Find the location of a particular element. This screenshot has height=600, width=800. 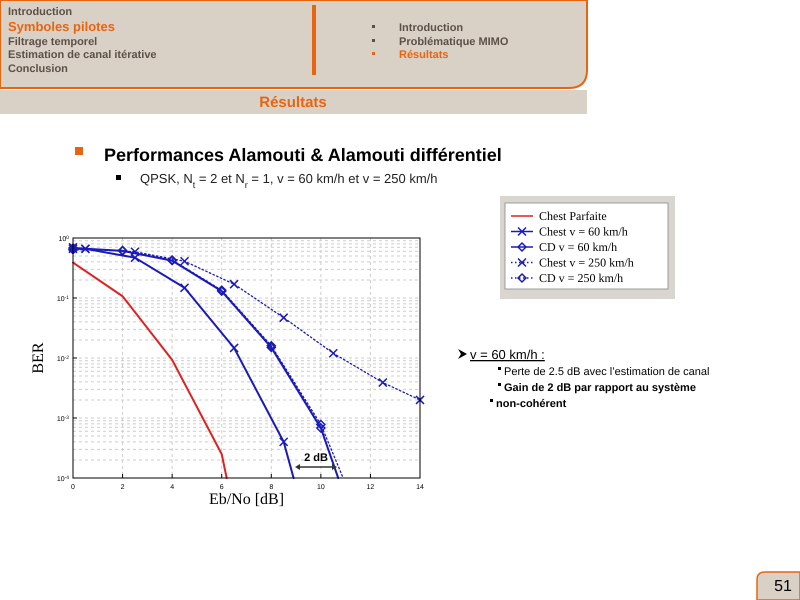

text: v = 60 km/h : is located at coordinates (507, 354).